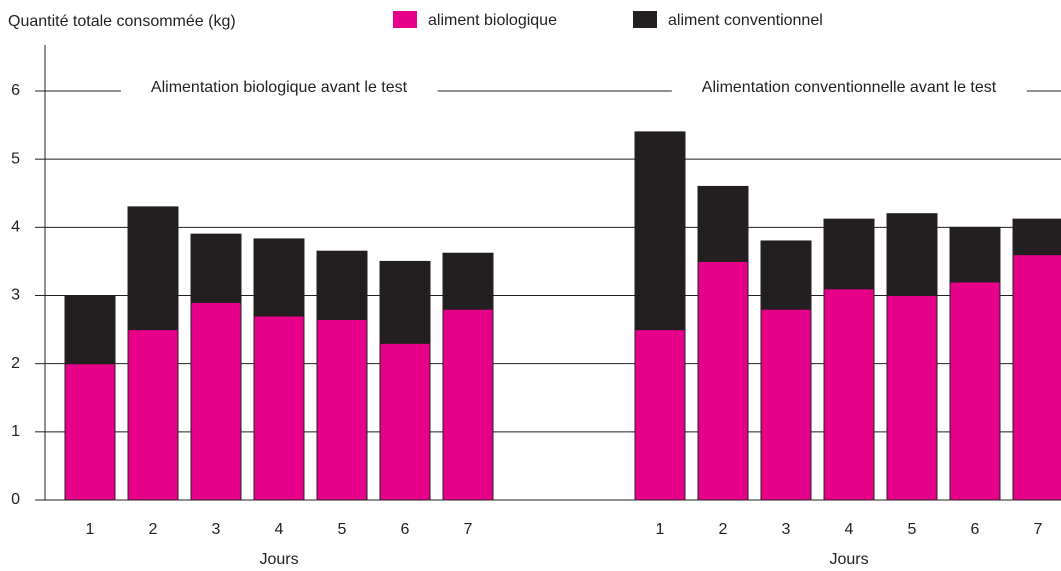  I want to click on y-tick-label: 0, so click(15, 499).